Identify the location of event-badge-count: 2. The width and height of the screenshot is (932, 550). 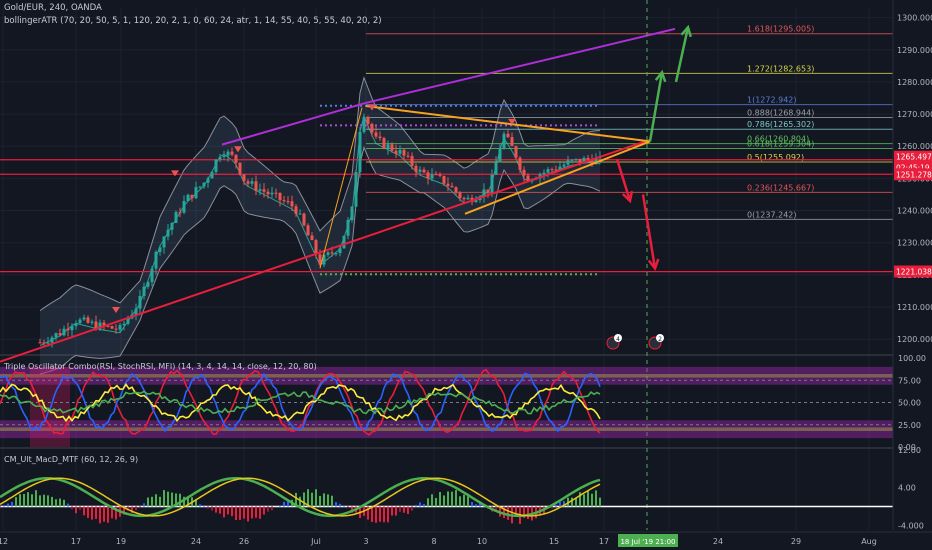
(660, 339).